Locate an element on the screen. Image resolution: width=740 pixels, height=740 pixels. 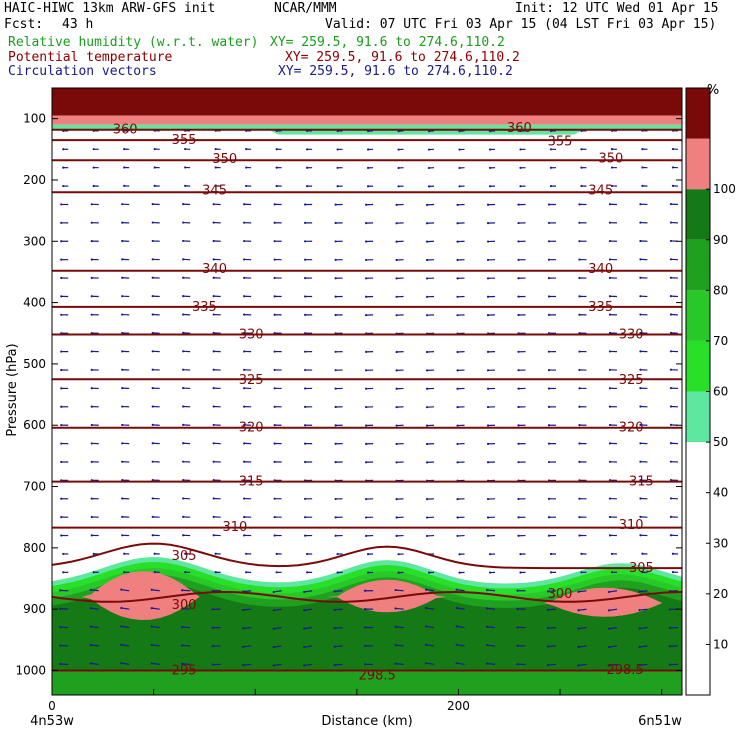
vector-xsection-coords: XY= 259.5, 91.6 to 274.6,110.2 is located at coordinates (395, 71).